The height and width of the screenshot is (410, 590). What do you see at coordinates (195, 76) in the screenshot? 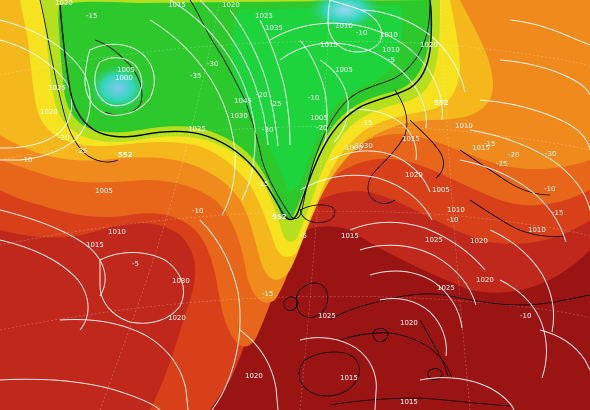
I see `temperature-label: -35` at bounding box center [195, 76].